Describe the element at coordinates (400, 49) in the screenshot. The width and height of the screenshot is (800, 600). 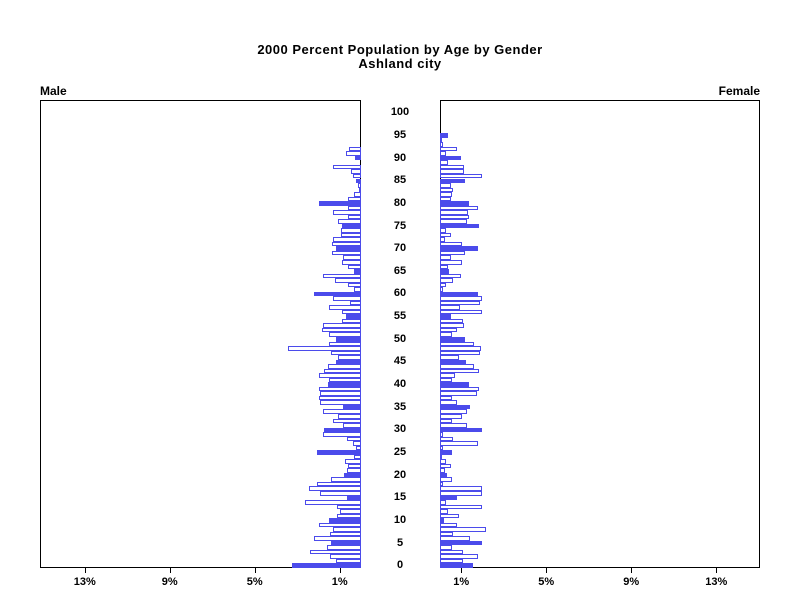
I see `chart-title: 2000 Percent Population by Age by Gender` at that location.